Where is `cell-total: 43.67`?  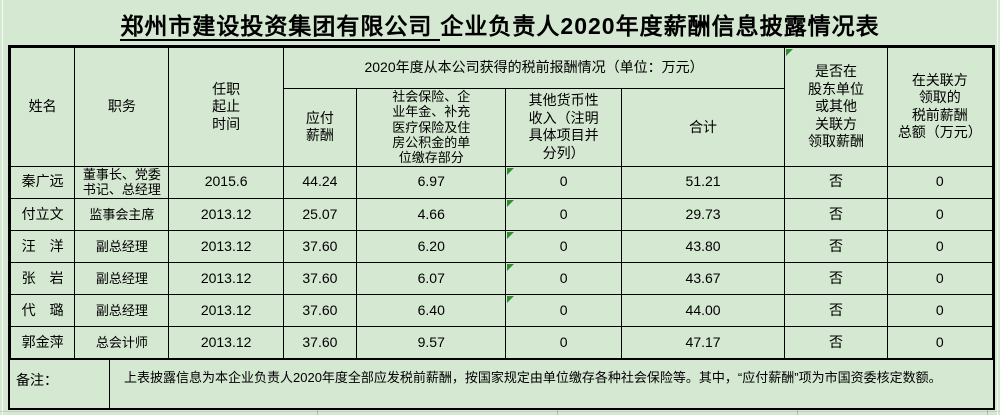
cell-total: 43.67 is located at coordinates (703, 278).